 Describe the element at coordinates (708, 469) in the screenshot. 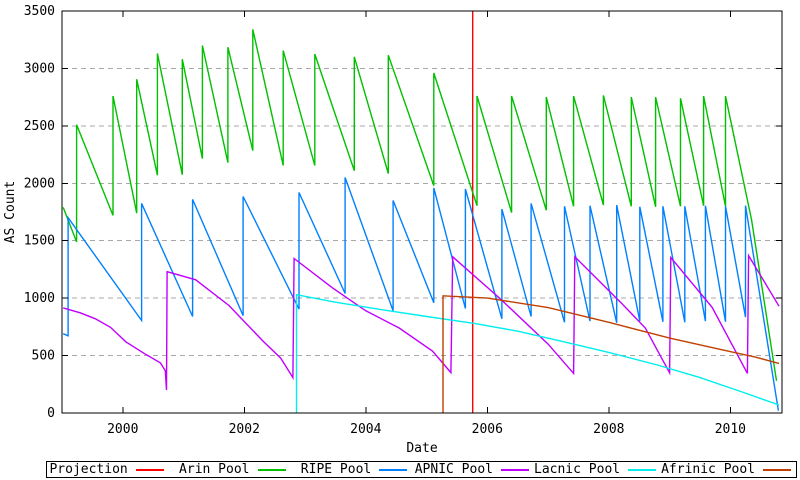

I see `legend-label-afrinic-pool: Afrinic Pool` at that location.